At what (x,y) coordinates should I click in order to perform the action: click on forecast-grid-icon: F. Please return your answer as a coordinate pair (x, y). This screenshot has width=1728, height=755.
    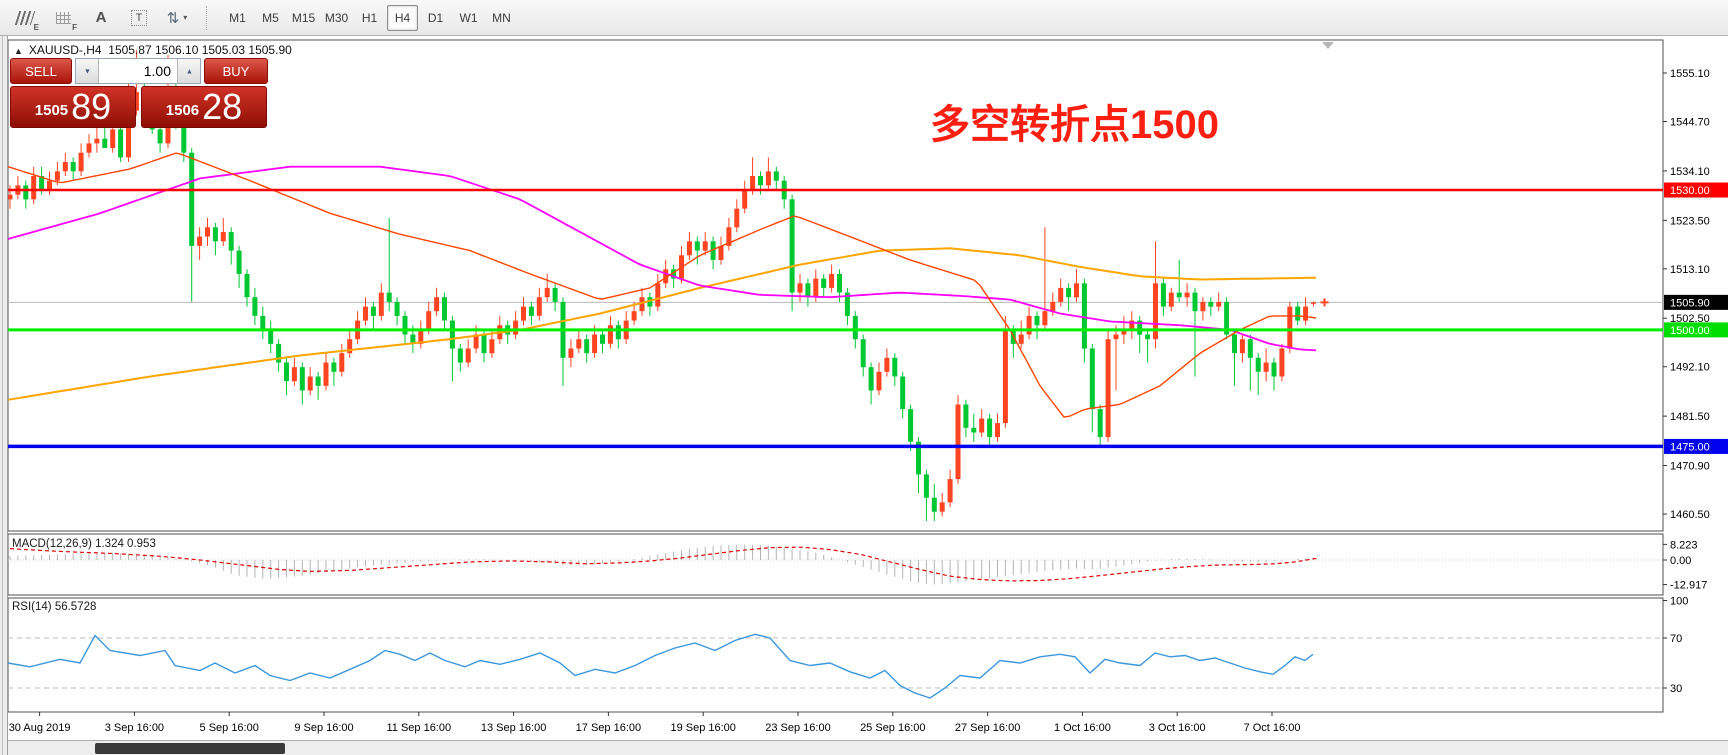
    Looking at the image, I should click on (63, 18).